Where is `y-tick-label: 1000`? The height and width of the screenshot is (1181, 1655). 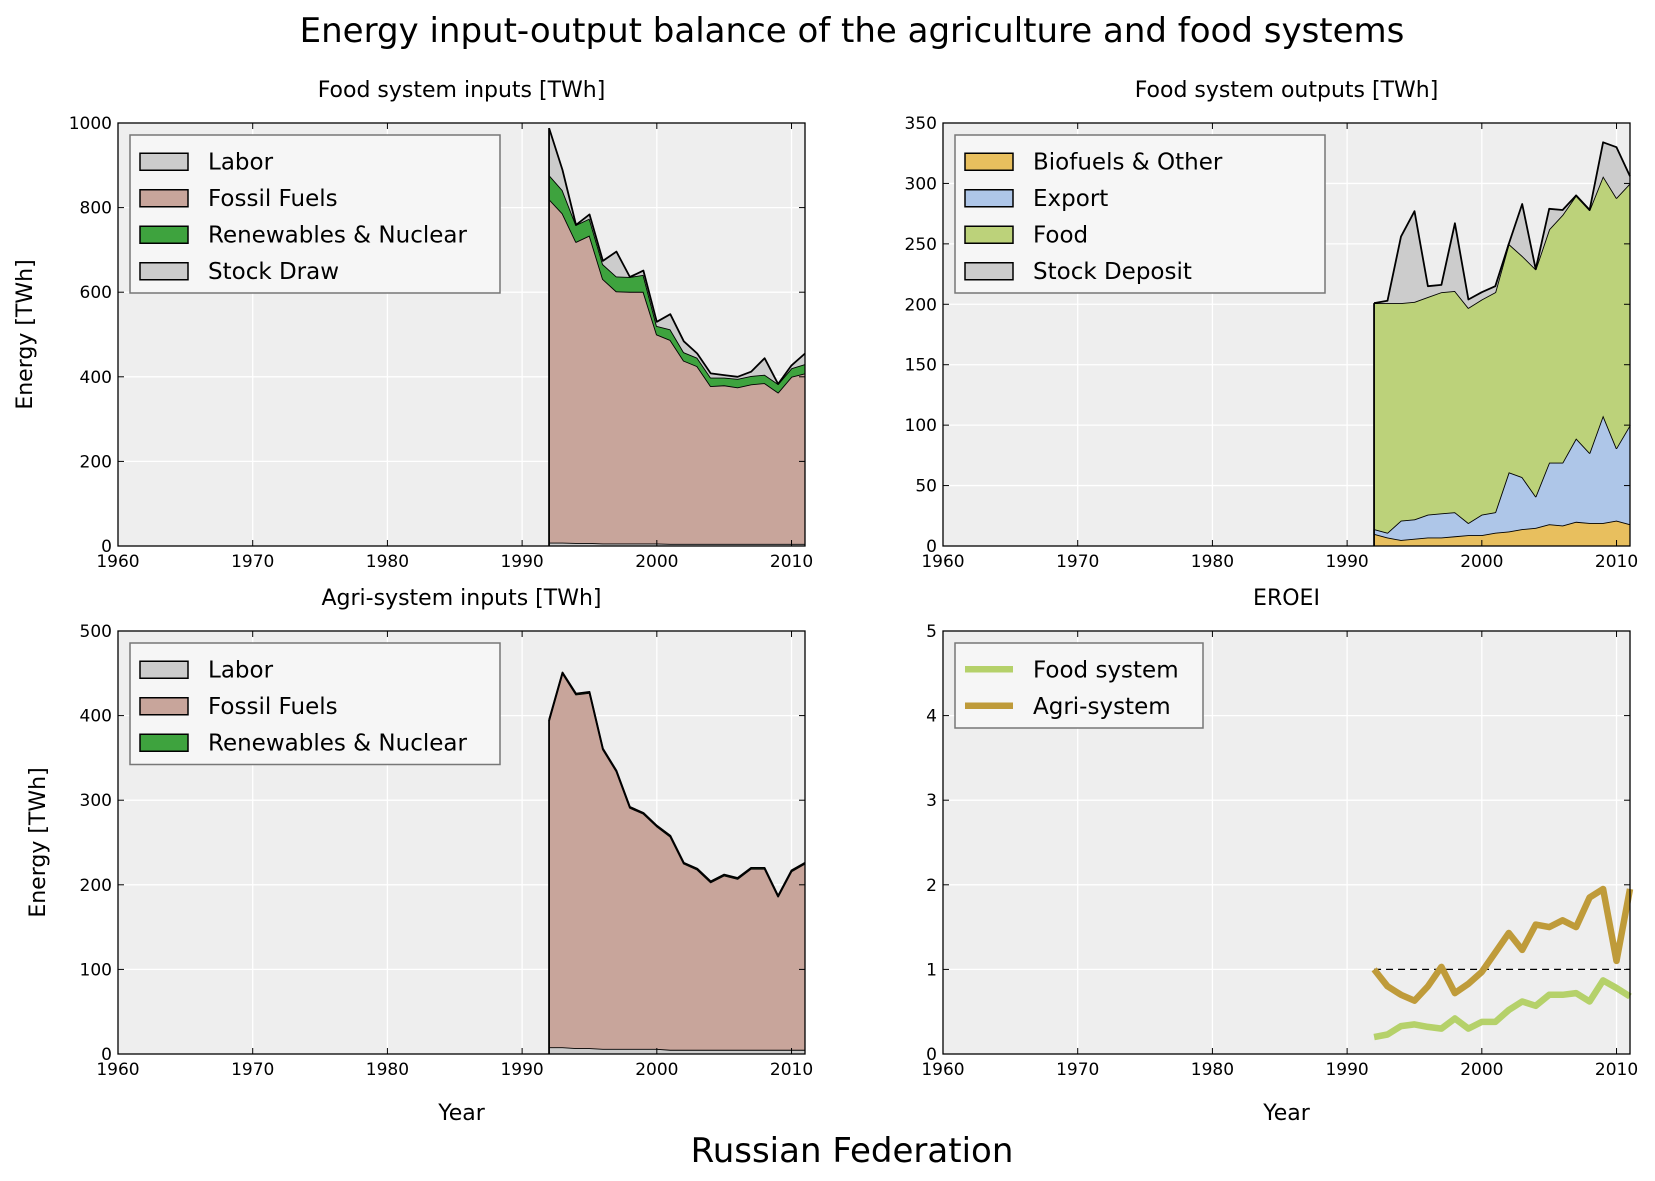 y-tick-label: 1000 is located at coordinates (90, 124).